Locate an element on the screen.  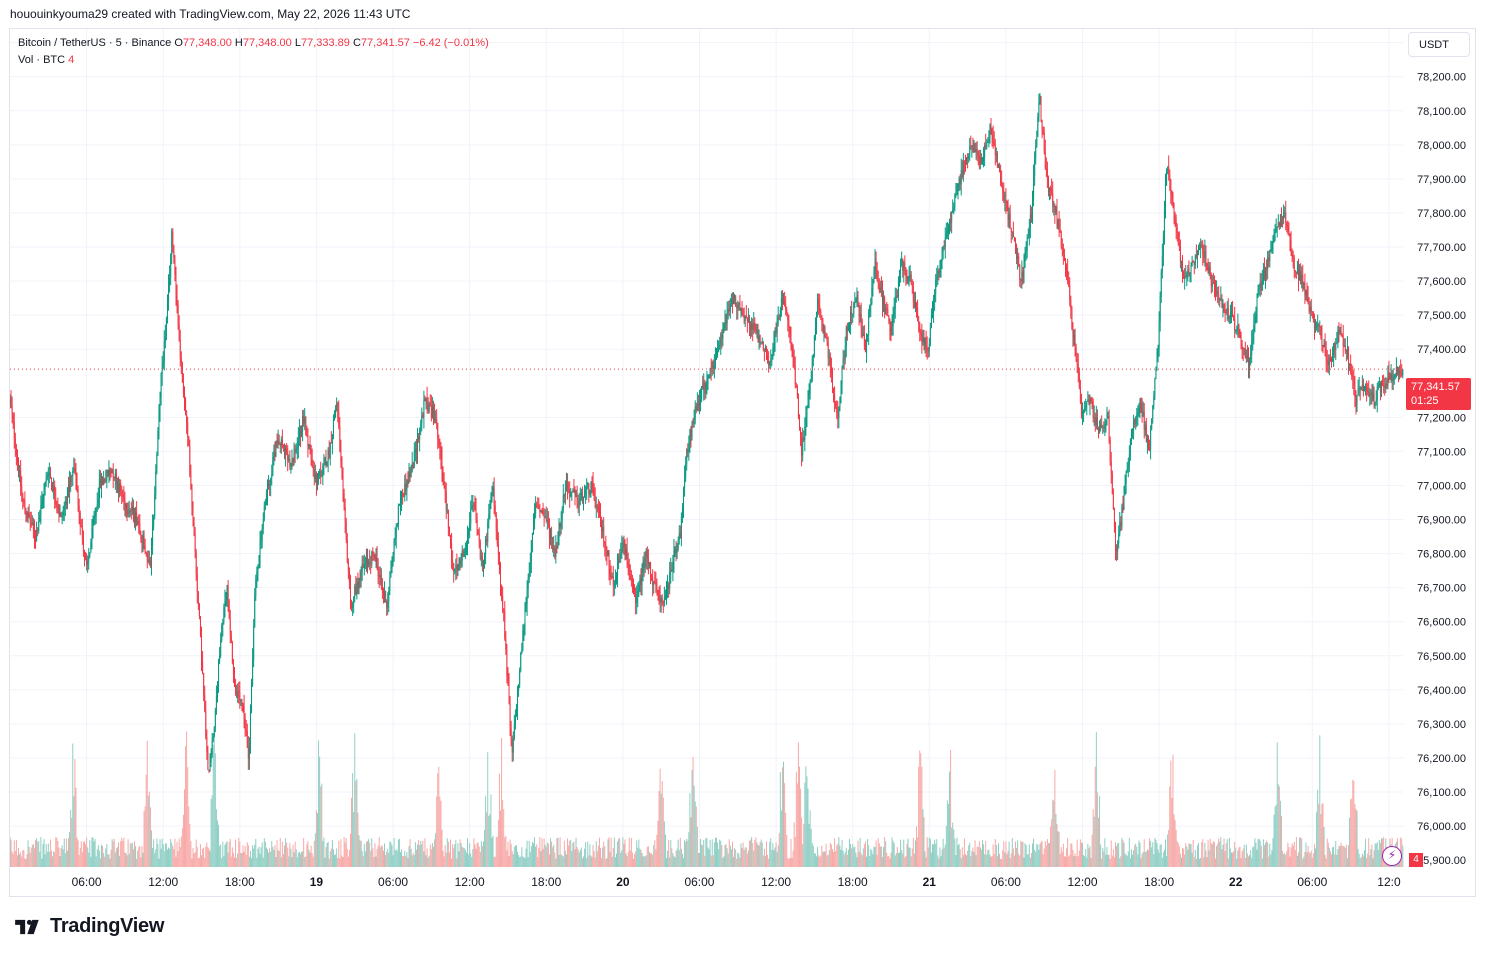
x-tick-label: 21 is located at coordinates (930, 882).